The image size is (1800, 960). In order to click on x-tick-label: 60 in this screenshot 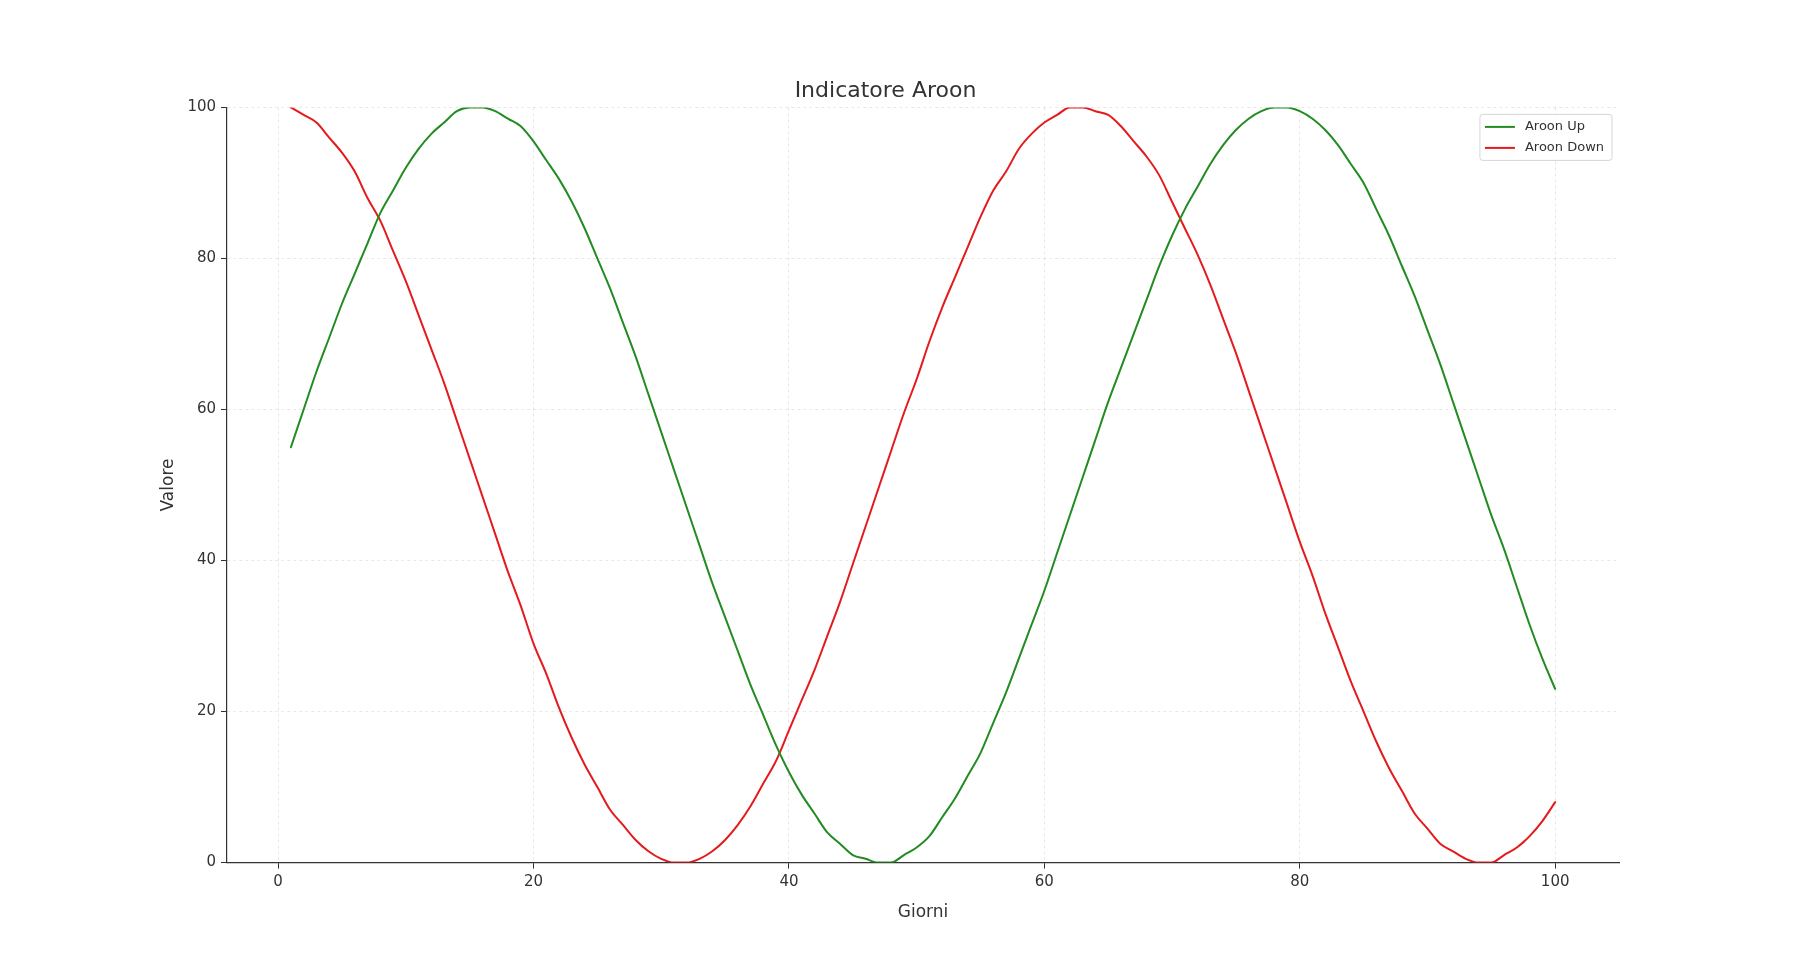, I will do `click(1044, 881)`.